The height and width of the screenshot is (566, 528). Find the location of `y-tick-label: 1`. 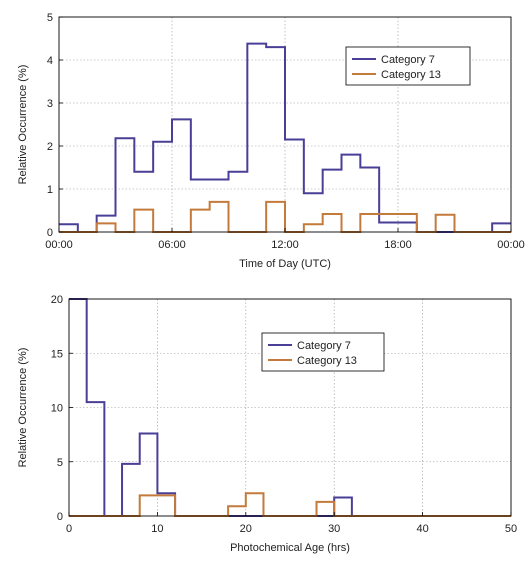

y-tick-label: 1 is located at coordinates (50, 190).